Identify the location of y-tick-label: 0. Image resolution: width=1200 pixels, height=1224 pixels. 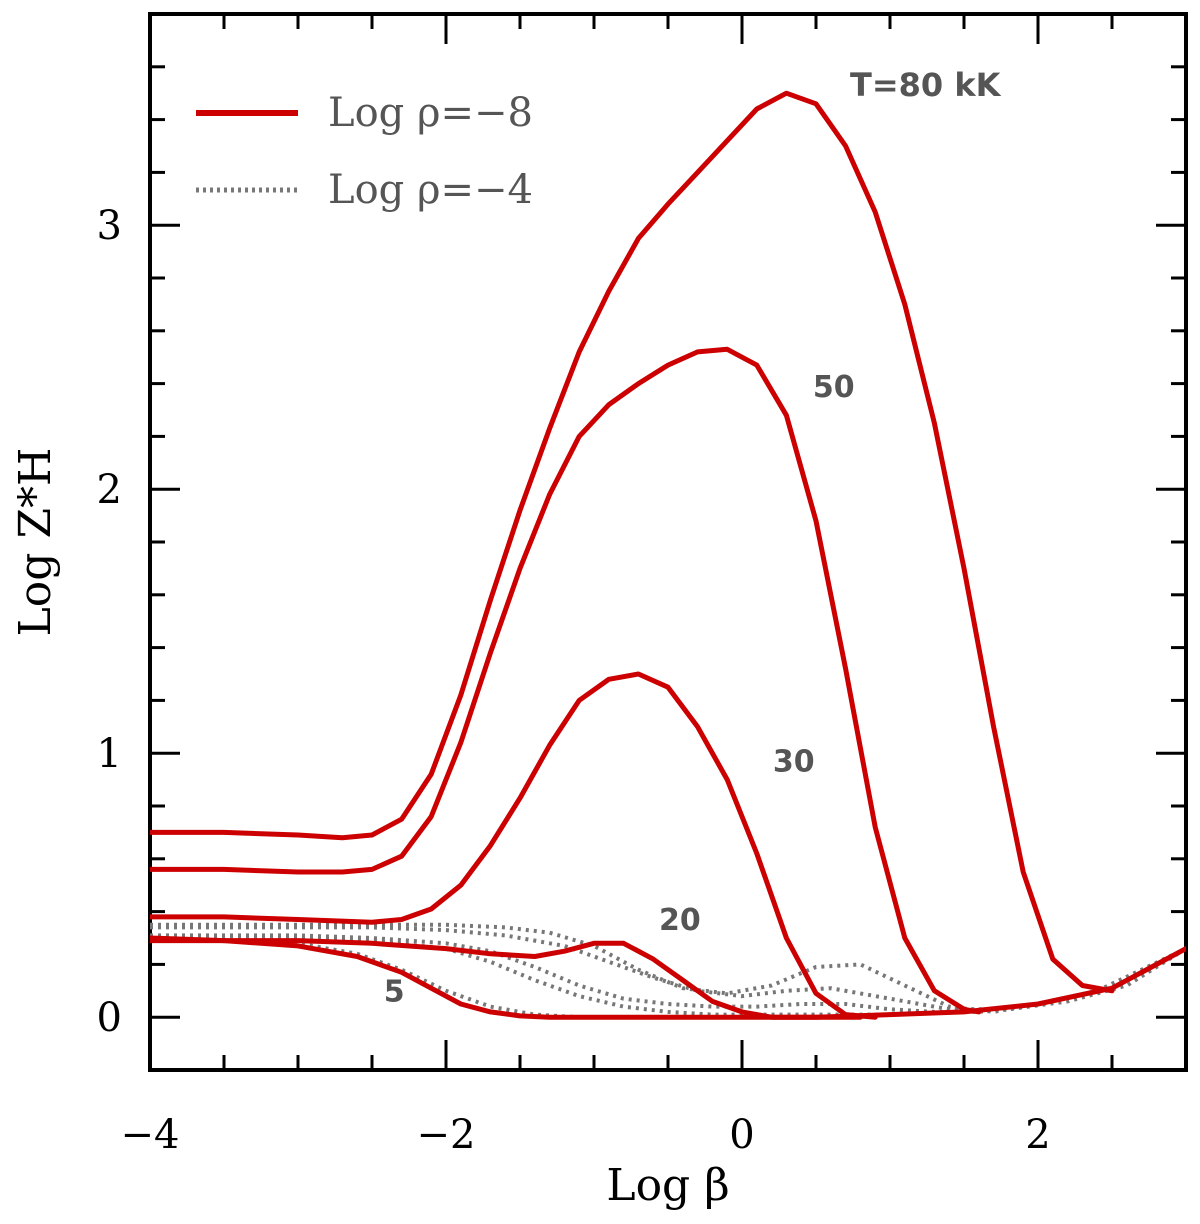
(109, 1018).